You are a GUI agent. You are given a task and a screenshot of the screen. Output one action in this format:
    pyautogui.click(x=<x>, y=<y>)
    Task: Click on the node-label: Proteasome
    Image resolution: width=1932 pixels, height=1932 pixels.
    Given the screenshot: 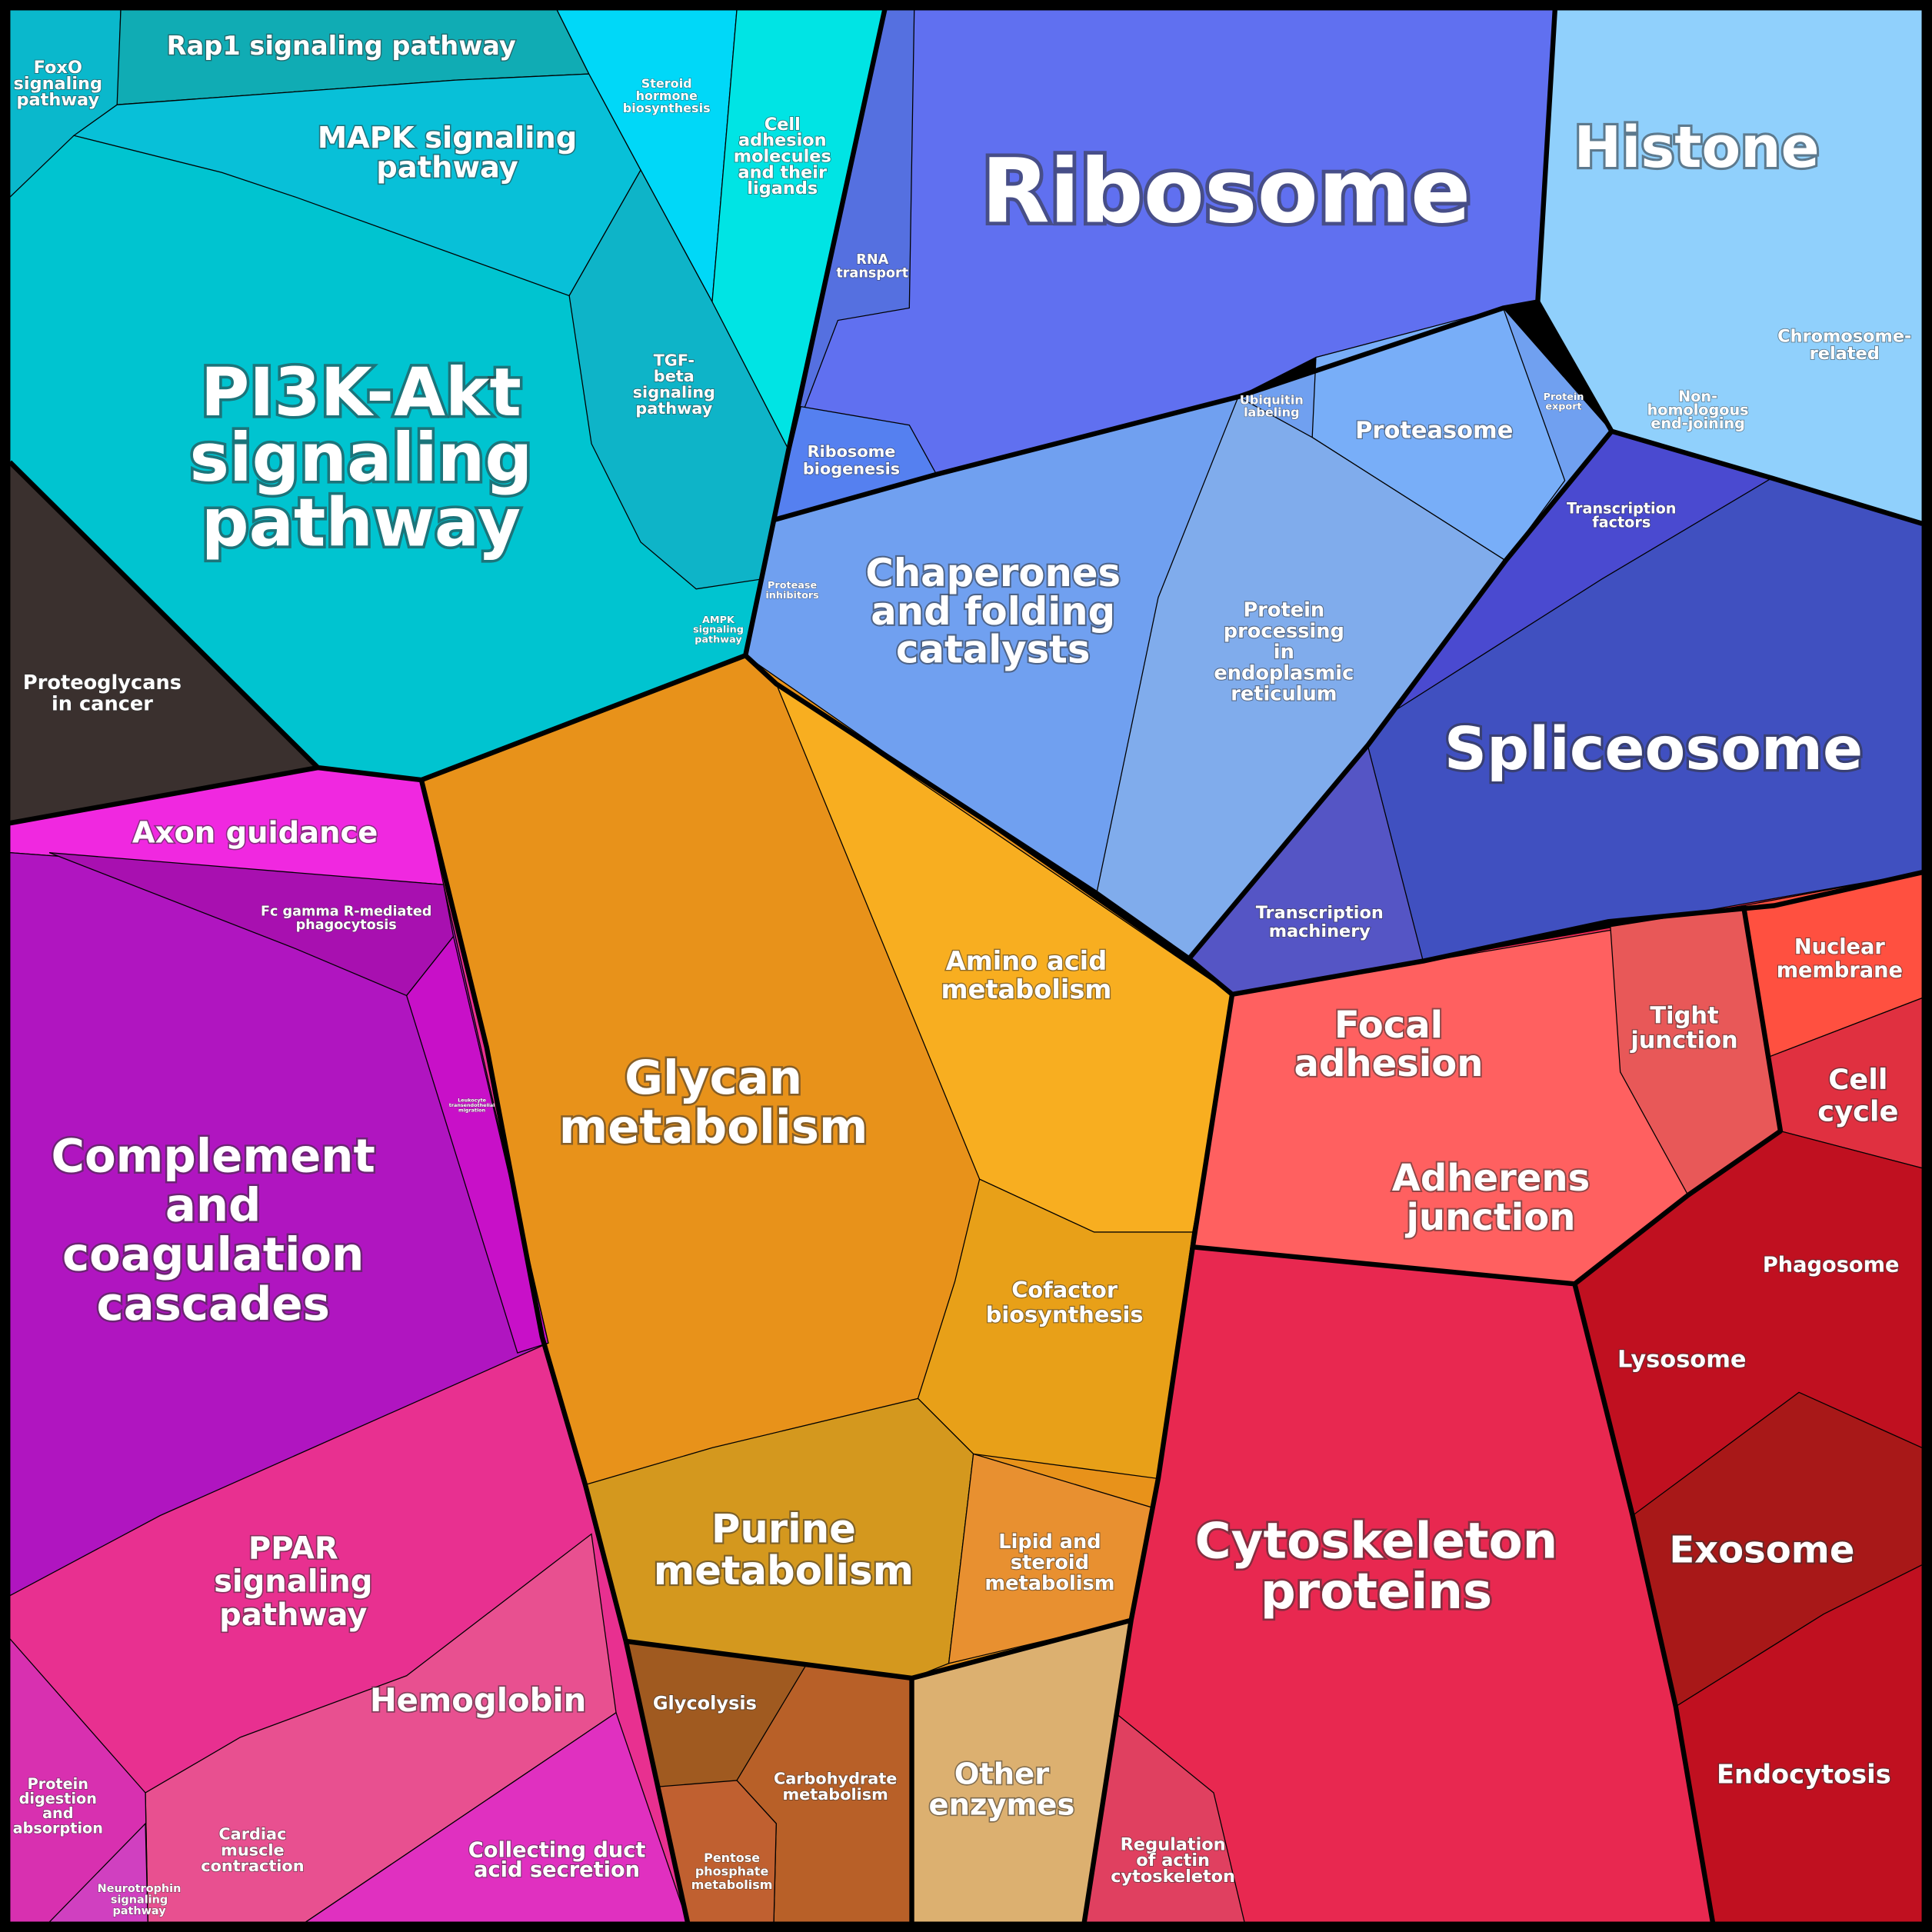 What is the action you would take?
    pyautogui.click(x=1434, y=430)
    